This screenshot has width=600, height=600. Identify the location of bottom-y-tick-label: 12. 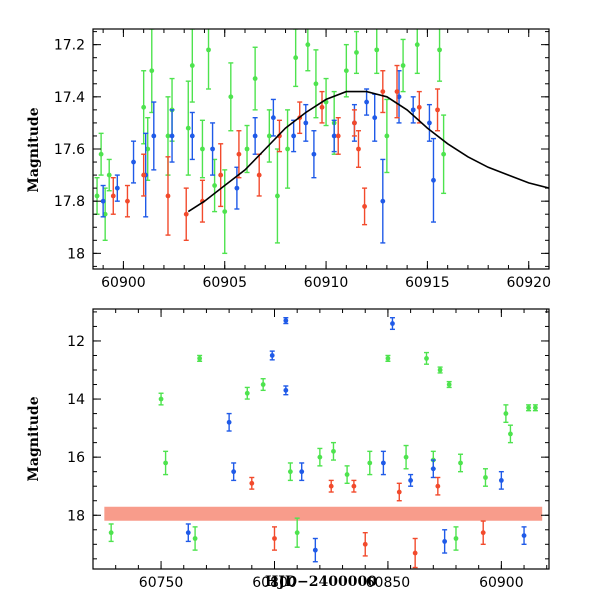
(76, 342).